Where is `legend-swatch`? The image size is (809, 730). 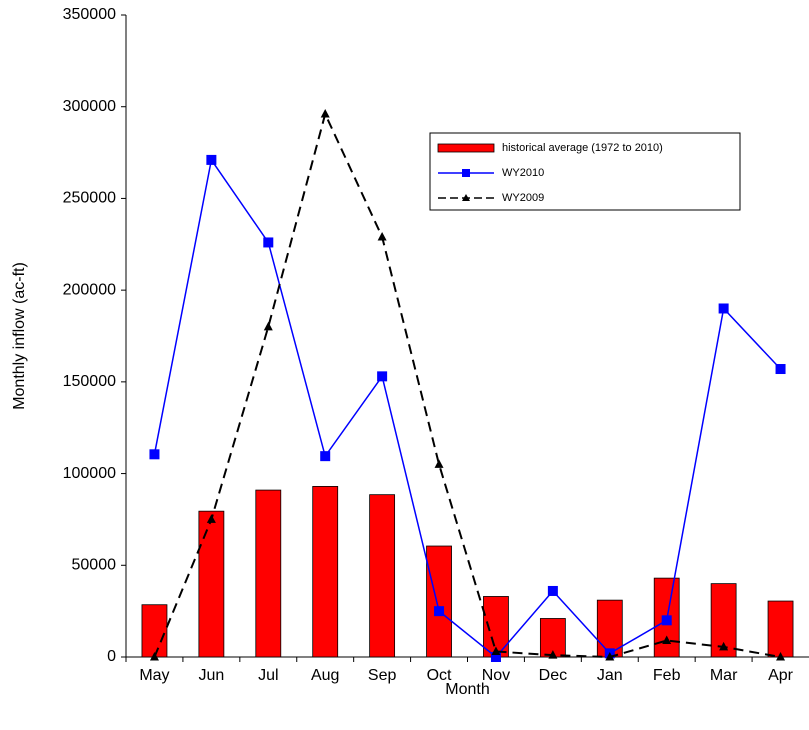
legend-swatch is located at coordinates (466, 148).